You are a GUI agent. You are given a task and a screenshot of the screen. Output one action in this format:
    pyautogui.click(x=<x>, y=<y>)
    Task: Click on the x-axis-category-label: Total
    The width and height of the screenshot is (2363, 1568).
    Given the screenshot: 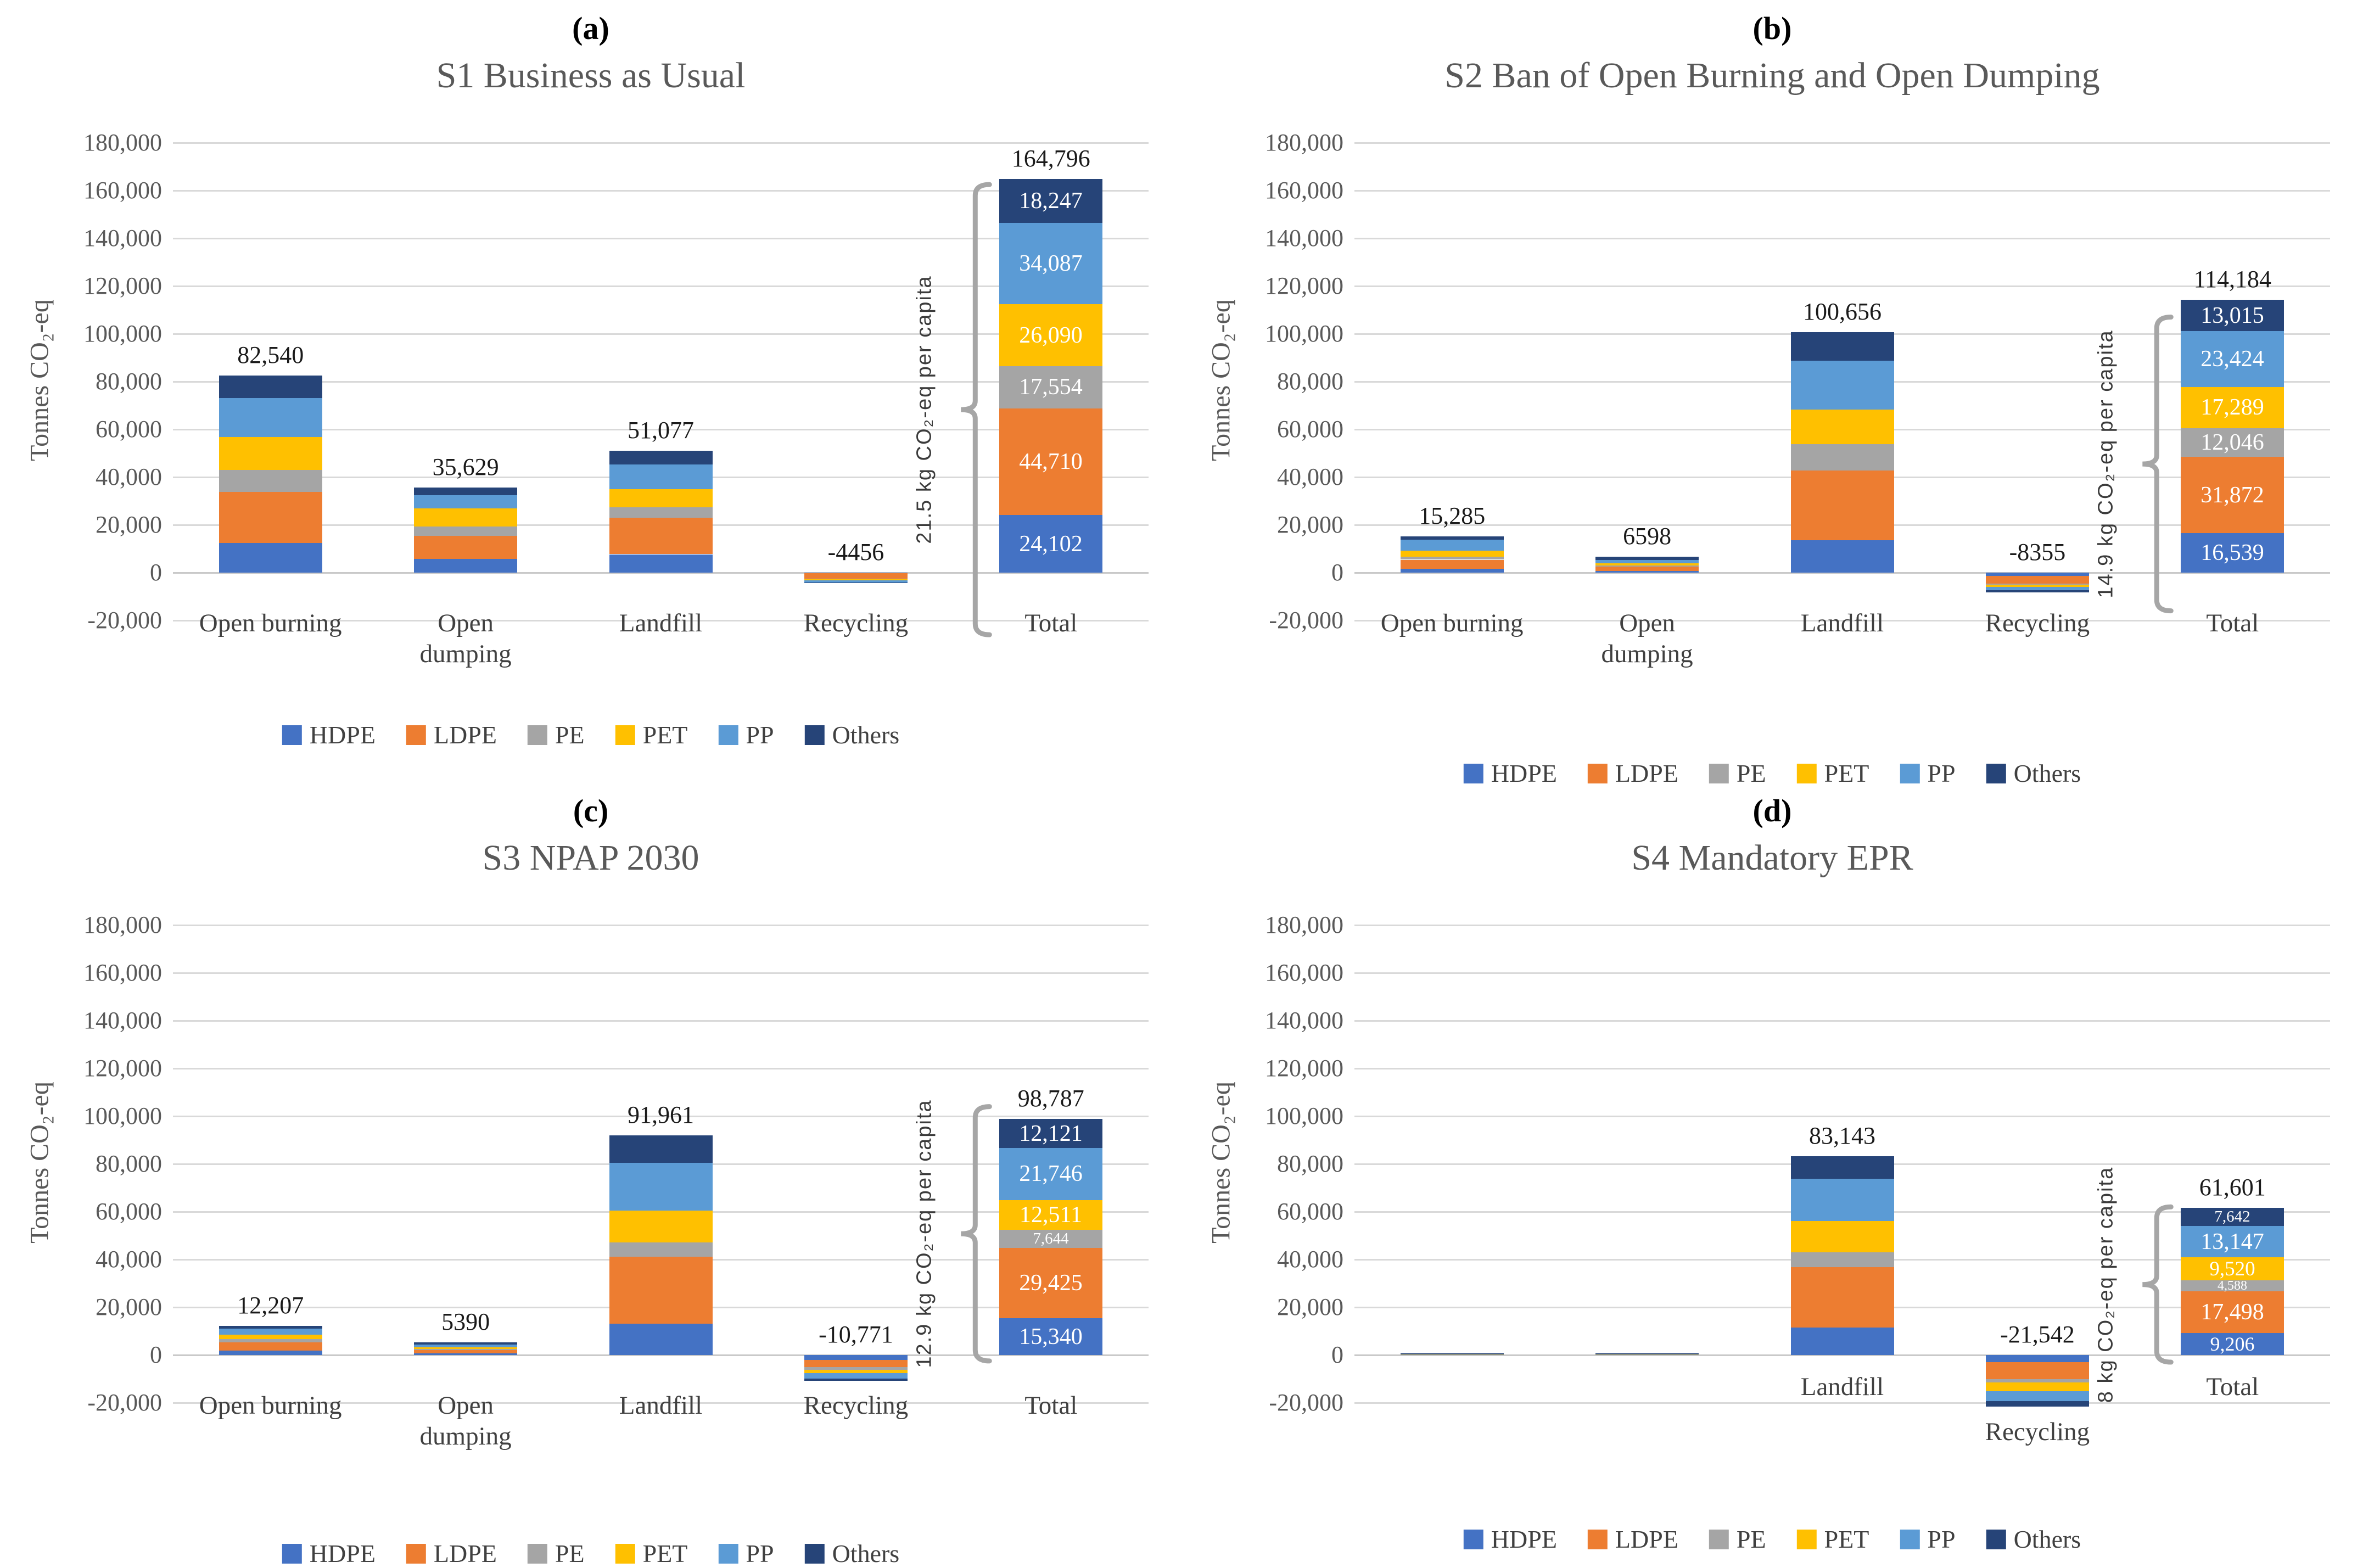 What is the action you would take?
    pyautogui.click(x=1051, y=1405)
    